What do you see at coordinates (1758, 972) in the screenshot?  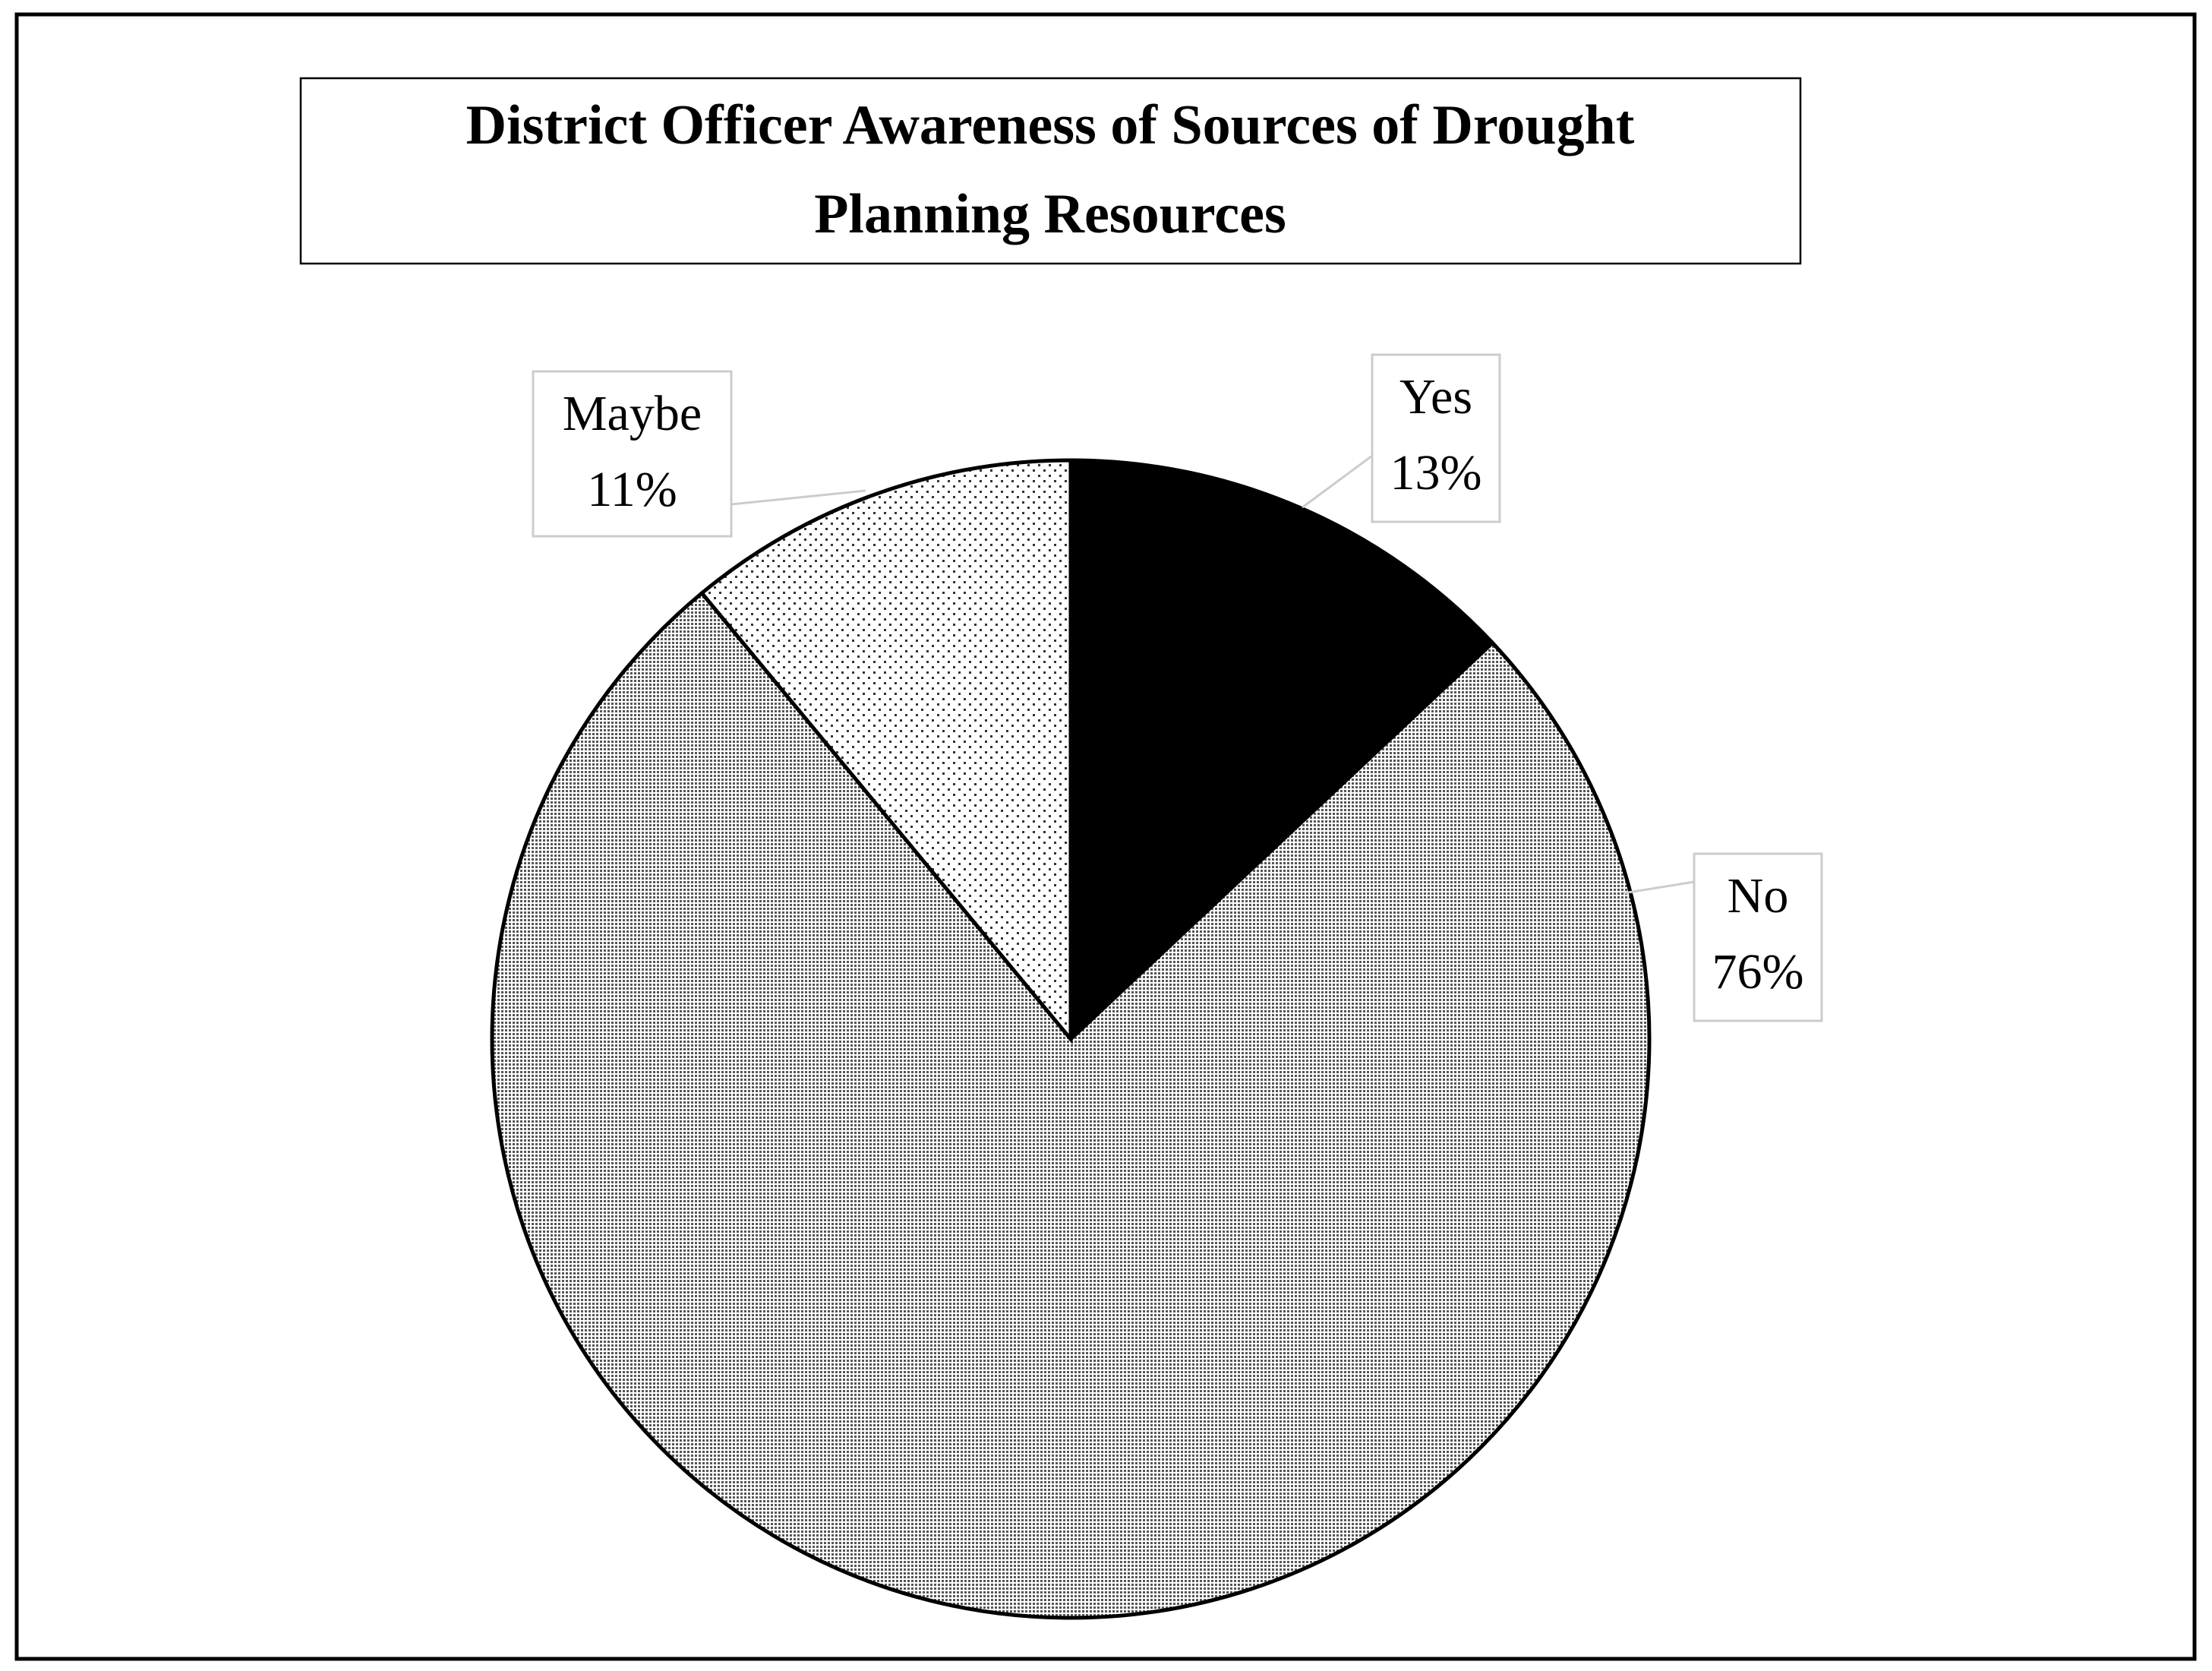 I see `value-label: 76%` at bounding box center [1758, 972].